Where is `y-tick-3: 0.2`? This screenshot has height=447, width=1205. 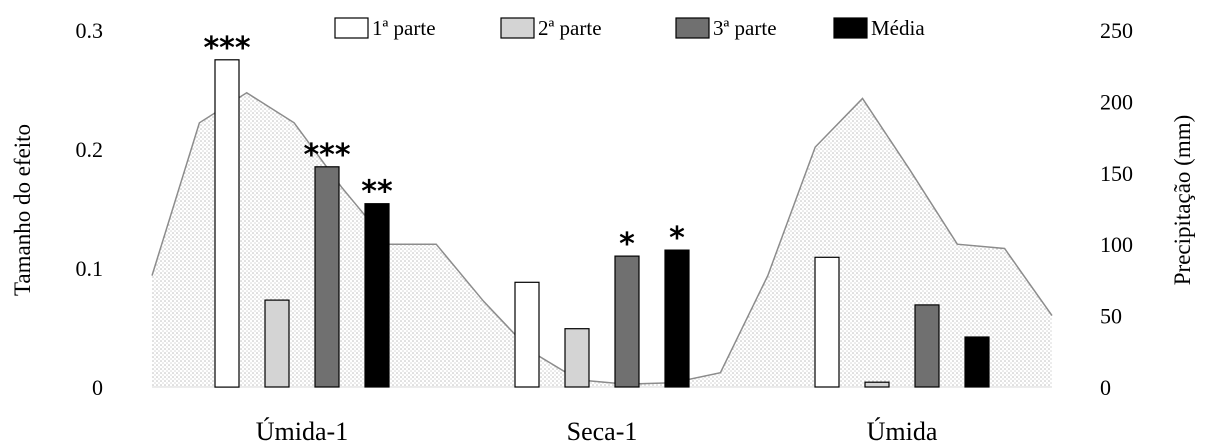 y-tick-3: 0.2 is located at coordinates (90, 149).